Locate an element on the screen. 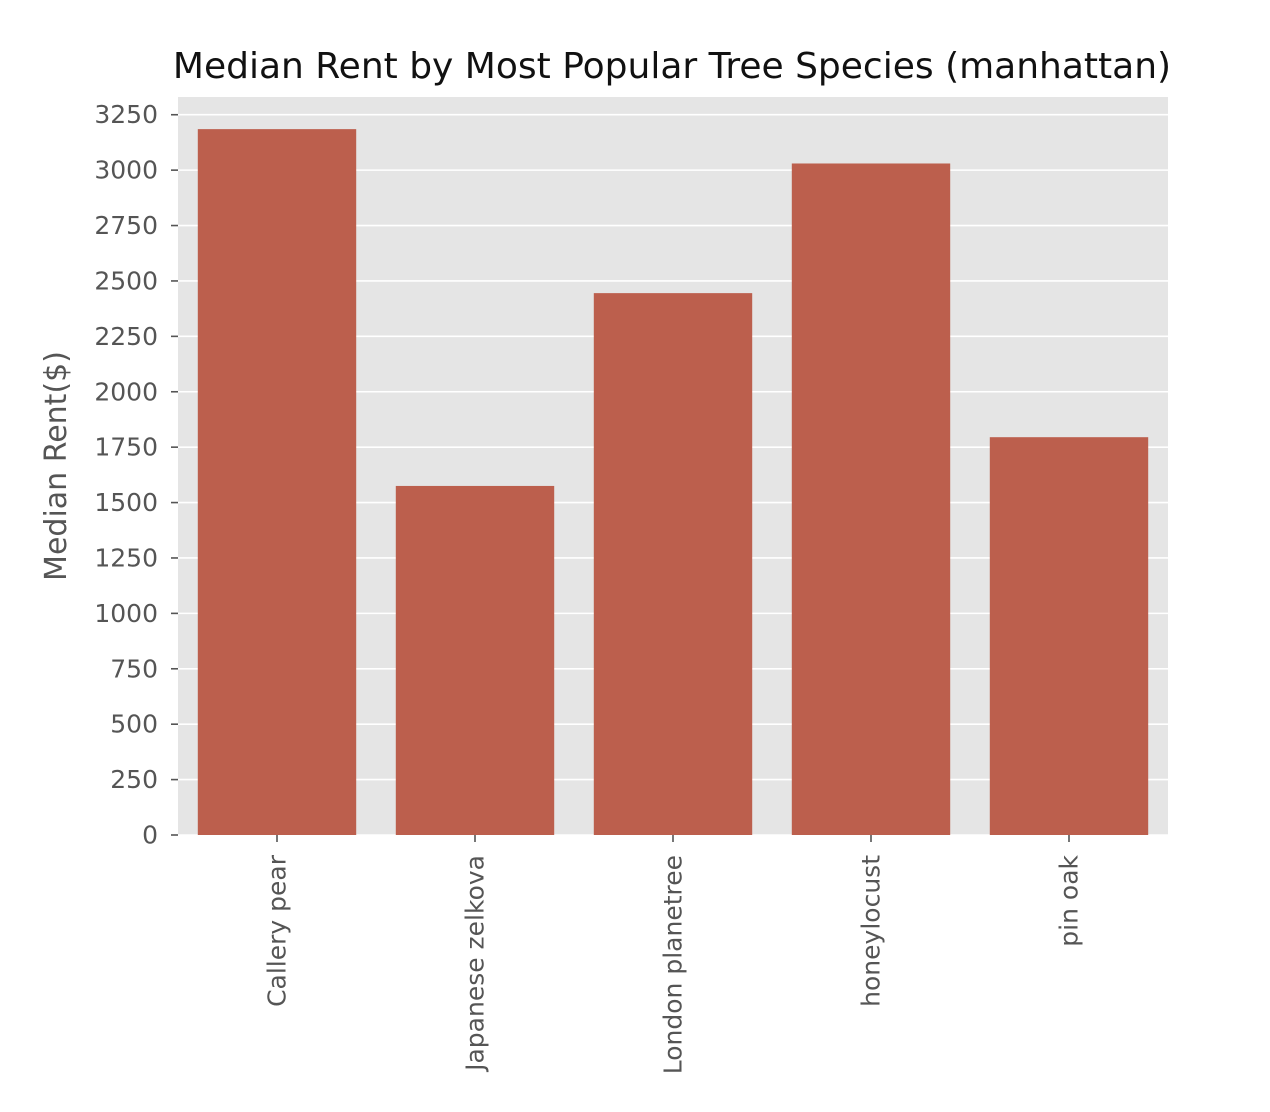 The width and height of the screenshot is (1270, 1112). x-tick-label: pin oak is located at coordinates (1069, 900).